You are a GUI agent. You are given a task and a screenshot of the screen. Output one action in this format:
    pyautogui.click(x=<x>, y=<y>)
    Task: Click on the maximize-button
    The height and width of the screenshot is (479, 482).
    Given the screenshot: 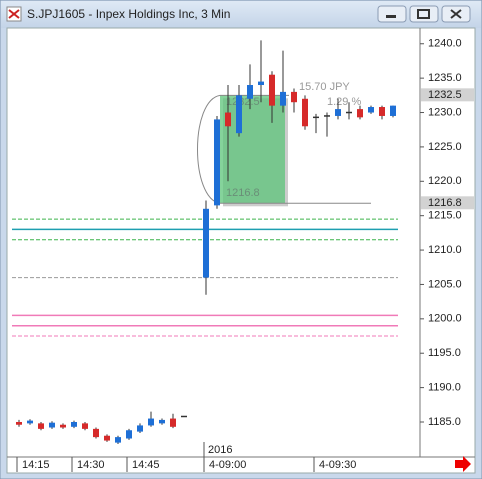 What is the action you would take?
    pyautogui.click(x=424, y=14)
    